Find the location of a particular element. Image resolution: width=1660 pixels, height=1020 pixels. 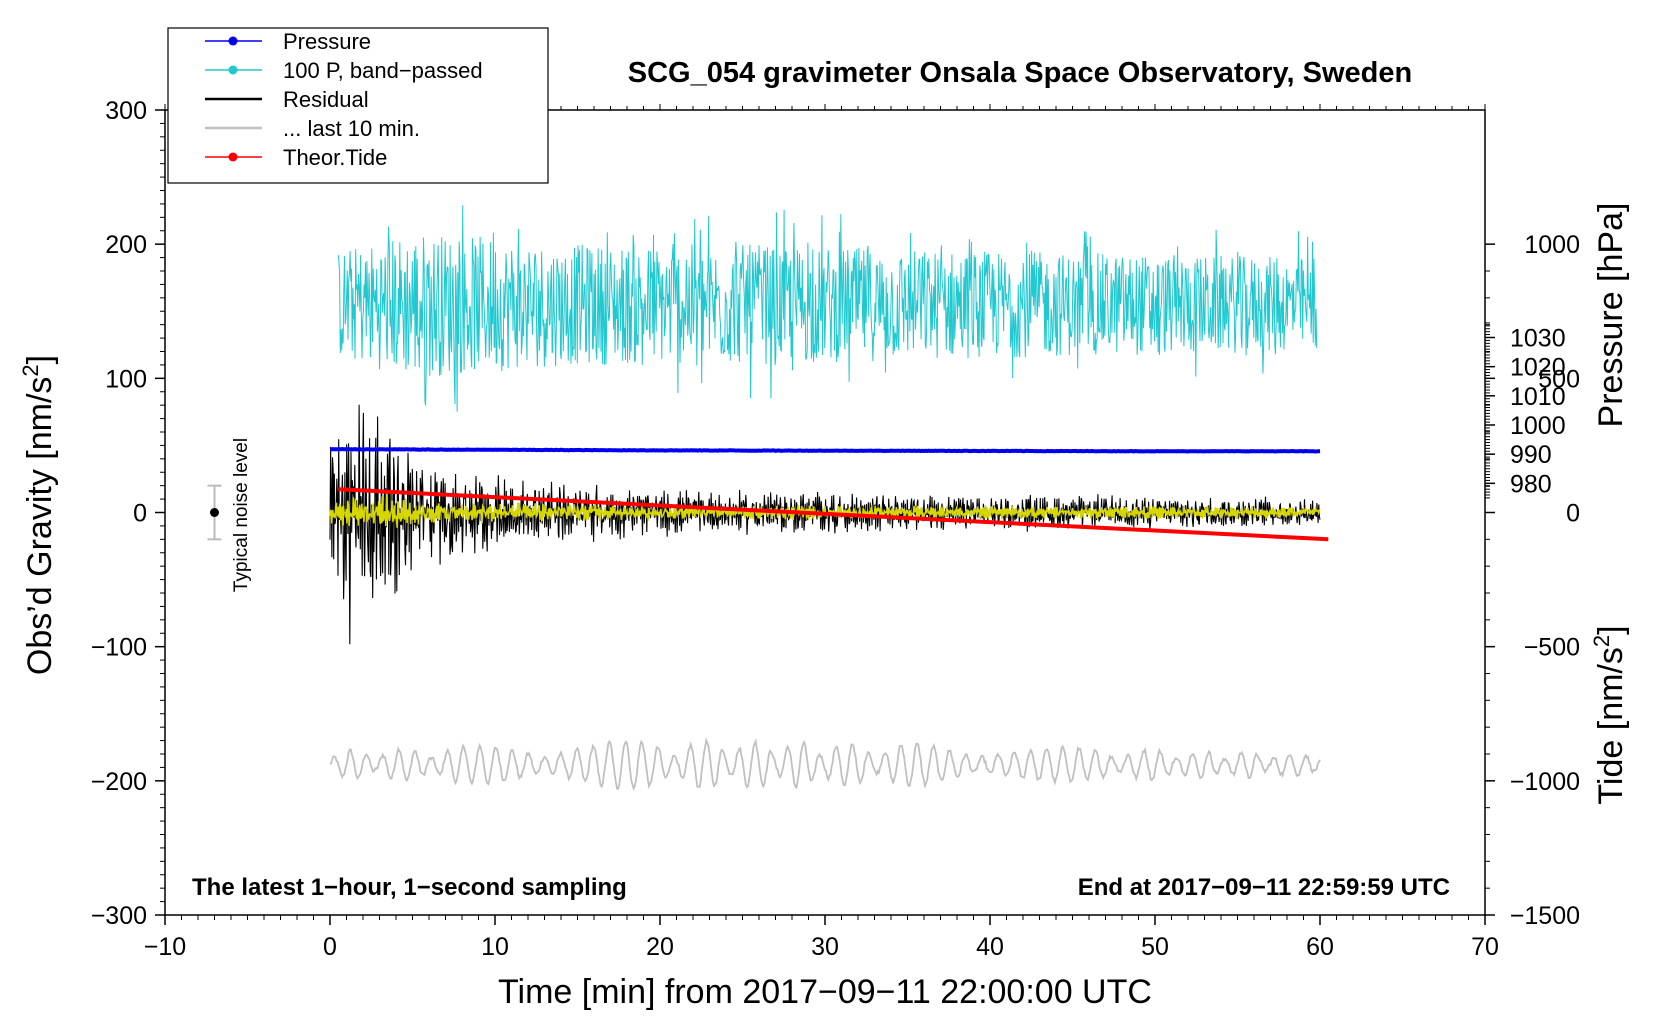

note-left: The latest 1−hour, 1−second sampling is located at coordinates (409, 887).